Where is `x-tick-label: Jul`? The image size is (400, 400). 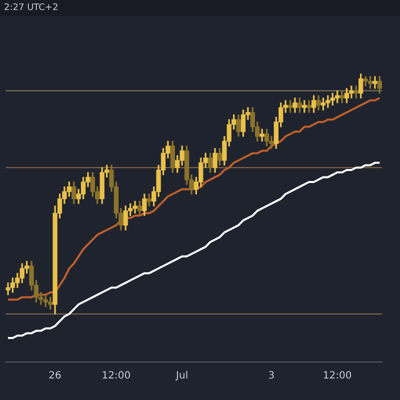
x-tick-label: Jul is located at coordinates (181, 376).